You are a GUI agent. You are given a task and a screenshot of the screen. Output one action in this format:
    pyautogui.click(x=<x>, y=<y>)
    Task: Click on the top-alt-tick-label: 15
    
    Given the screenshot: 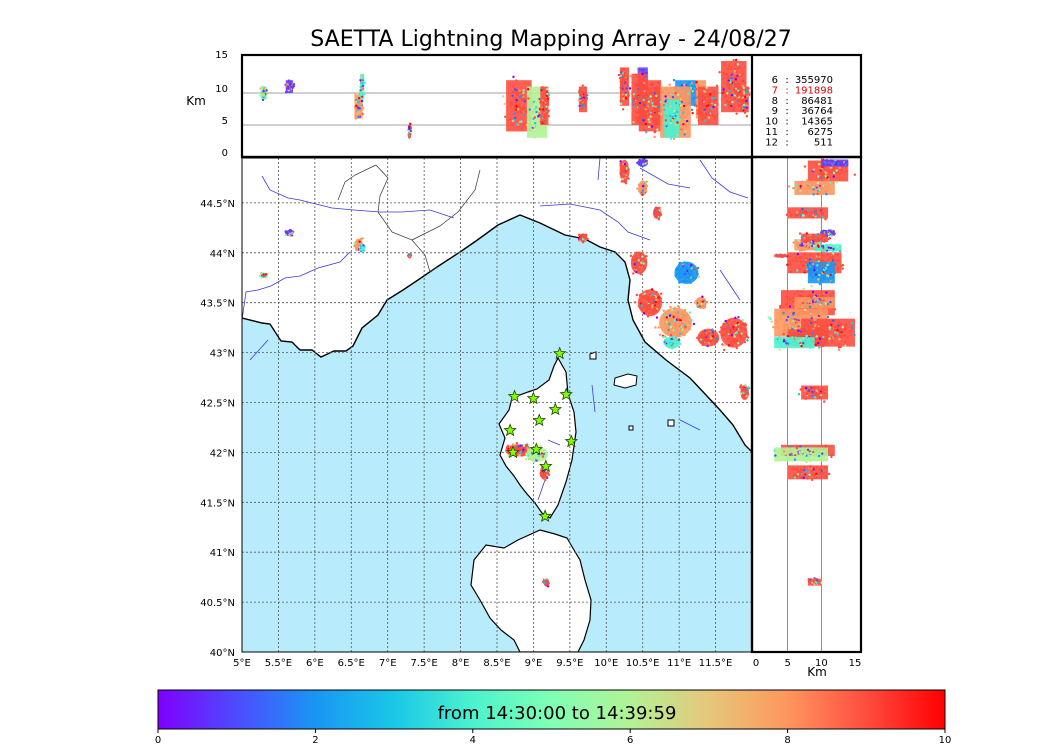 What is the action you would take?
    pyautogui.click(x=221, y=55)
    